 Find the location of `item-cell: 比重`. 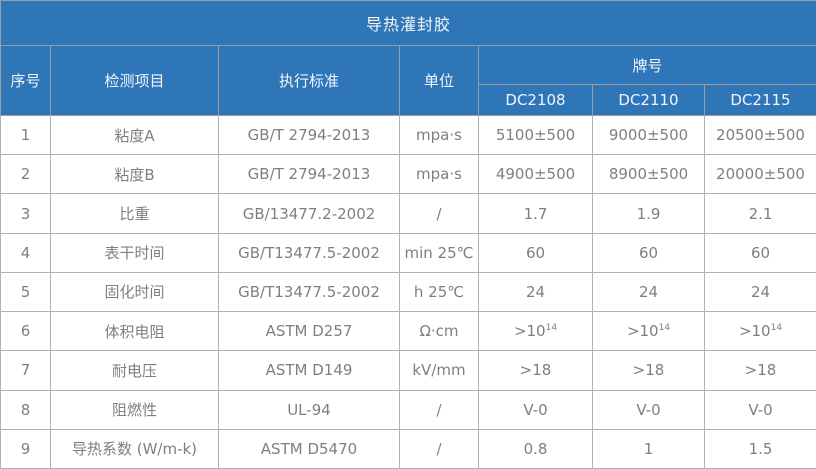

item-cell: 比重 is located at coordinates (134, 213).